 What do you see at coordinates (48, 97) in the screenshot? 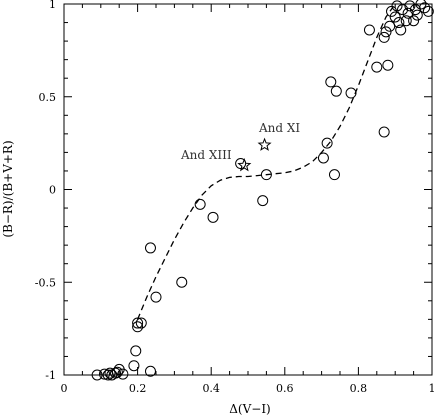
I see `y-tick-label: 0.5` at bounding box center [48, 97].